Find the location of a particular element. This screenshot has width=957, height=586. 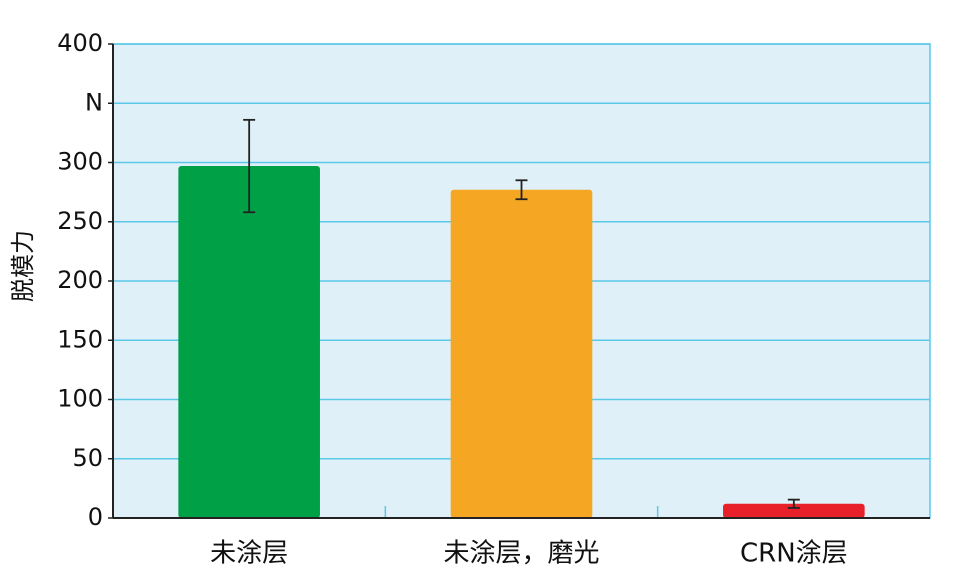

y-tick-label: 200 is located at coordinates (80, 280).